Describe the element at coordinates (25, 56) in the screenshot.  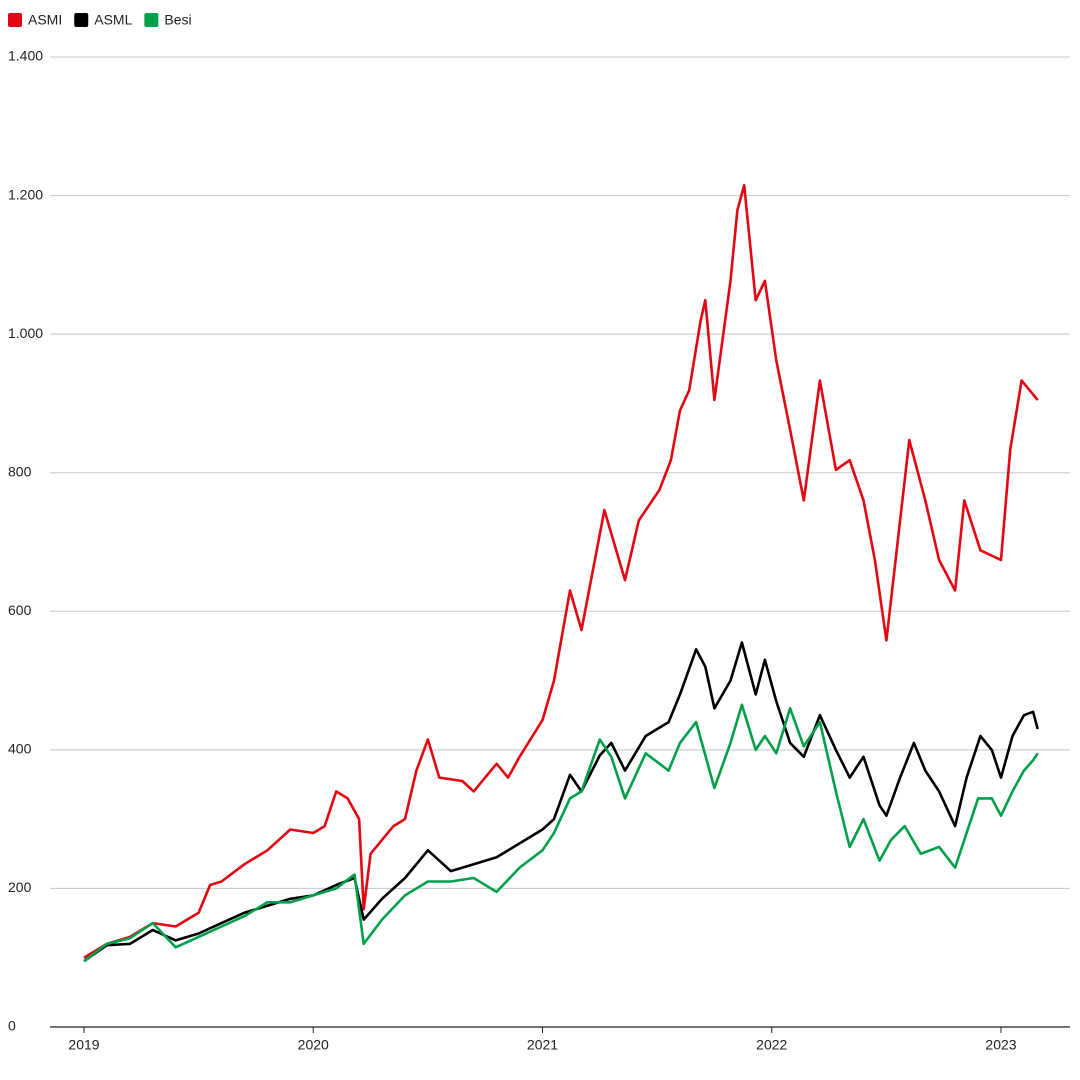
I see `y-tick-label: 1.400` at that location.